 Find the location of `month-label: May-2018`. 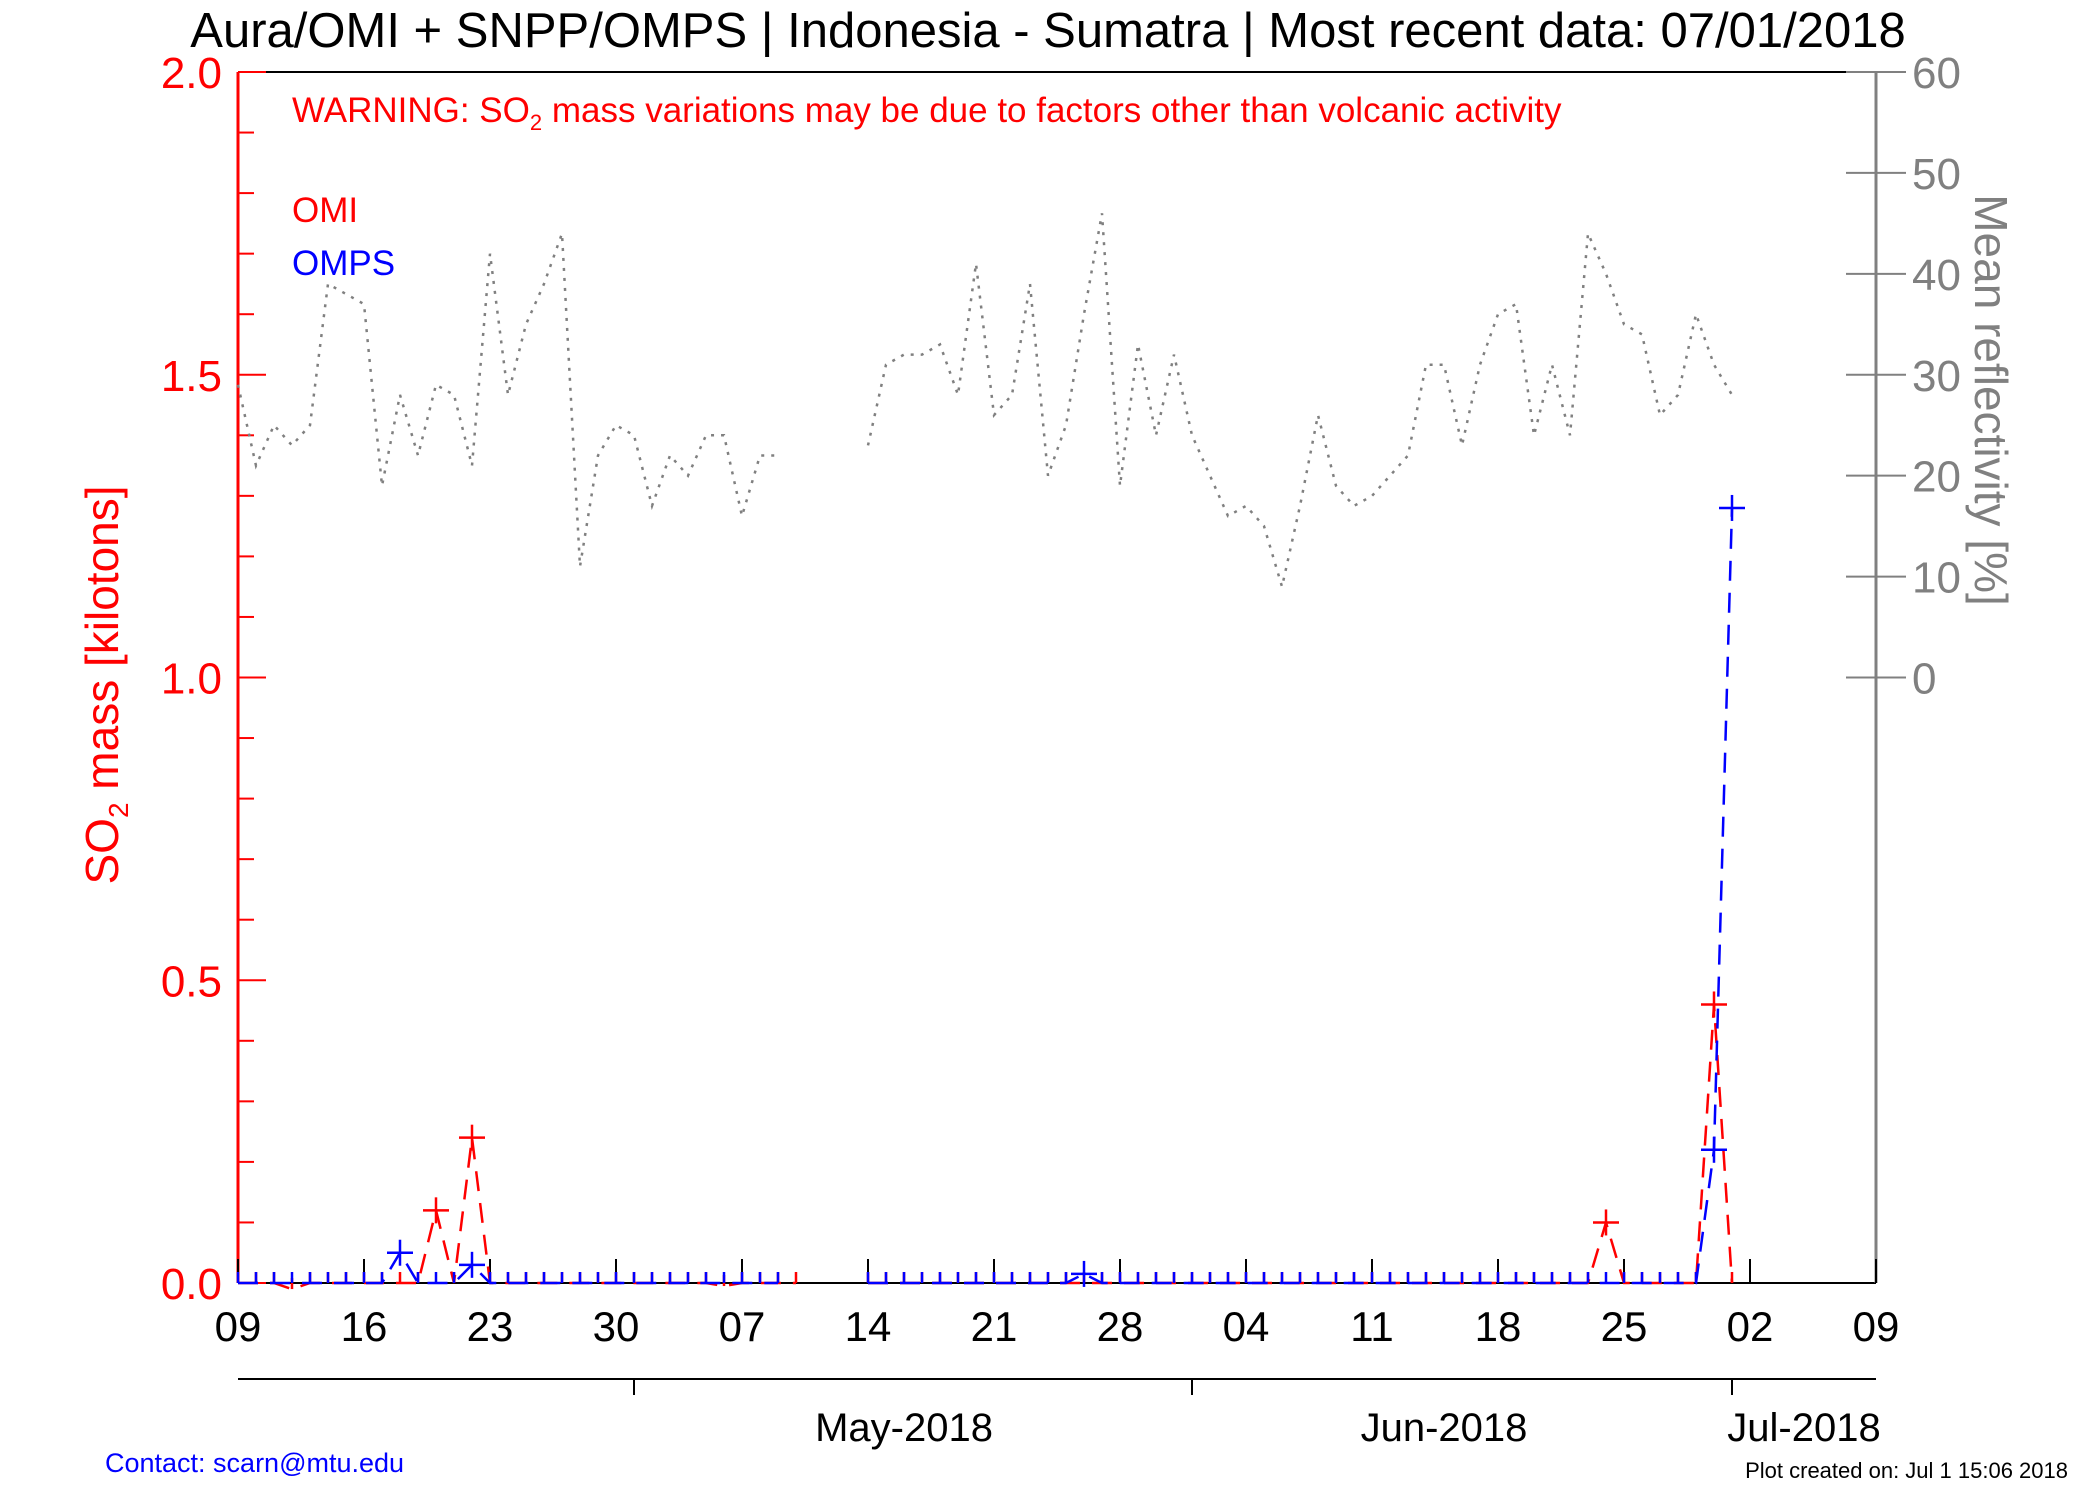

month-label: May-2018 is located at coordinates (904, 1428).